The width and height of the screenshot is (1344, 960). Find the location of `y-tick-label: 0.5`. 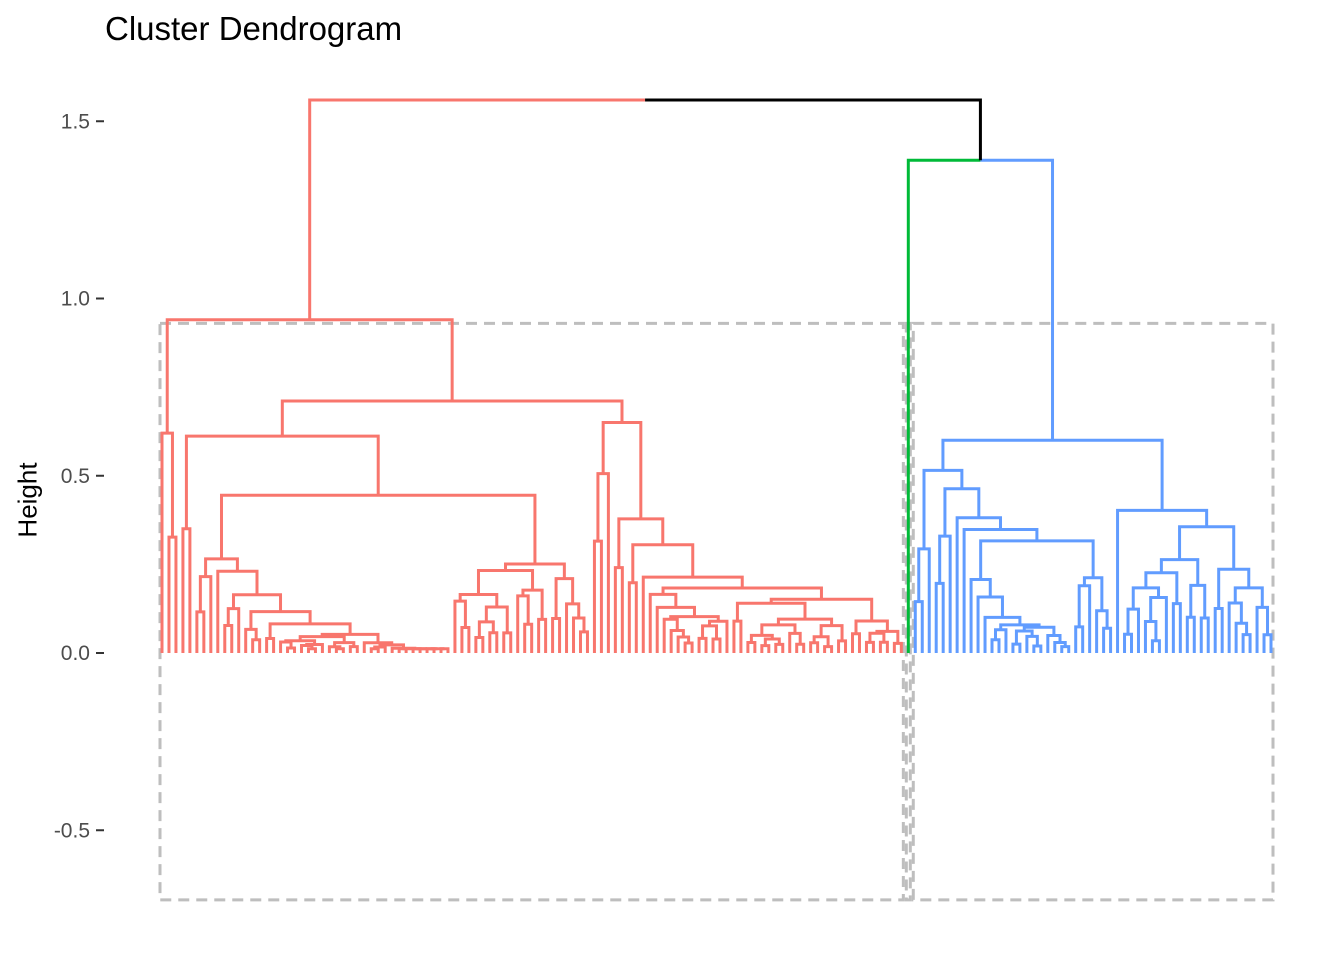

y-tick-label: 0.5 is located at coordinates (75, 476).